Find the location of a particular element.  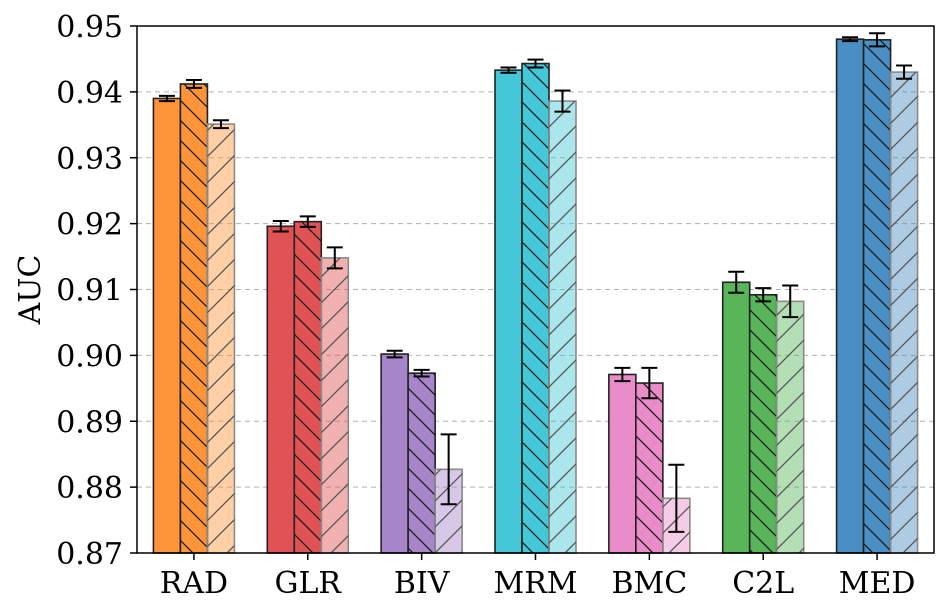

bar-med-series-3-hatch is located at coordinates (904, 313).